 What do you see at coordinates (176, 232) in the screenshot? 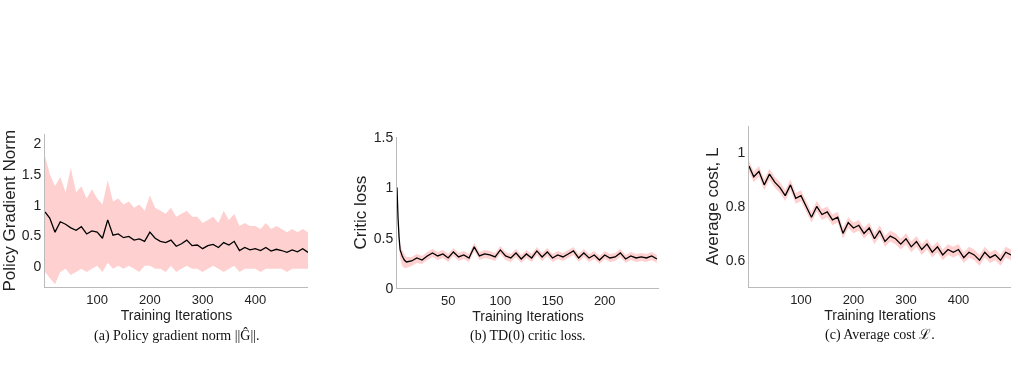
I see `line-series` at bounding box center [176, 232].